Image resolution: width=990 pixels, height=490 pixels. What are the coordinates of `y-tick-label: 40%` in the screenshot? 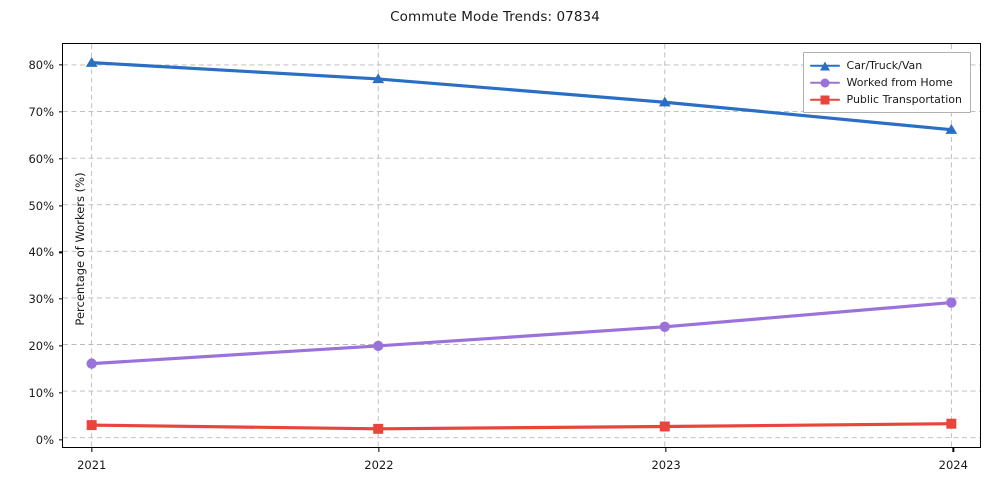 It's located at (41, 252).